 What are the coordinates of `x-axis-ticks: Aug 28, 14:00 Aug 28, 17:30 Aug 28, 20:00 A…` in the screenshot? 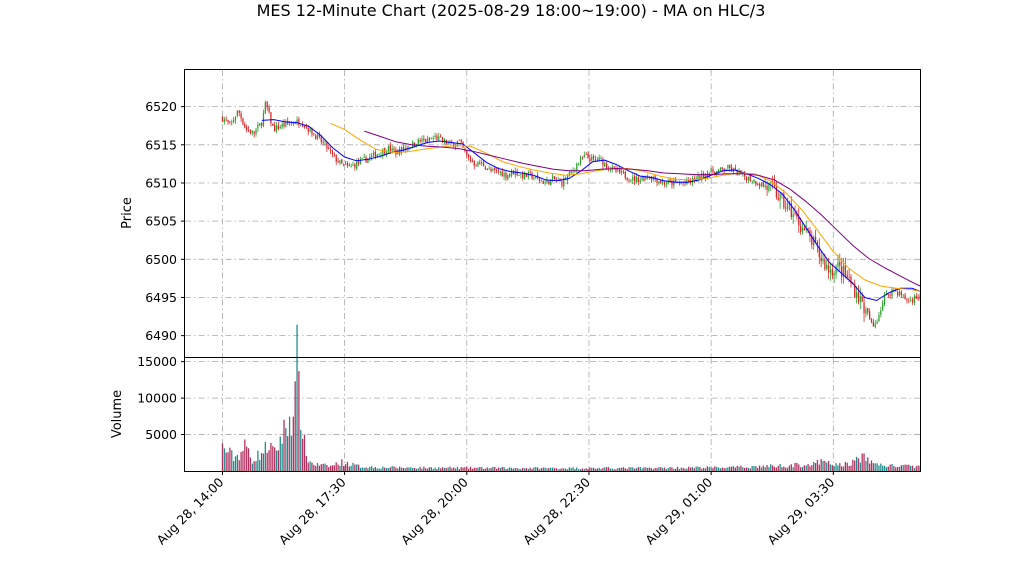 It's located at (495, 509).